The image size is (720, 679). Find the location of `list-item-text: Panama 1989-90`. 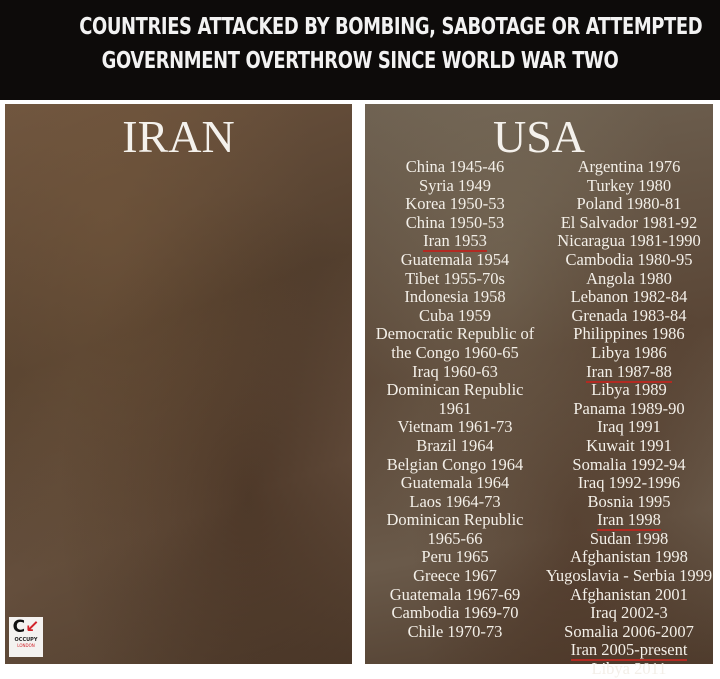

list-item-text: Panama 1989-90 is located at coordinates (629, 408).